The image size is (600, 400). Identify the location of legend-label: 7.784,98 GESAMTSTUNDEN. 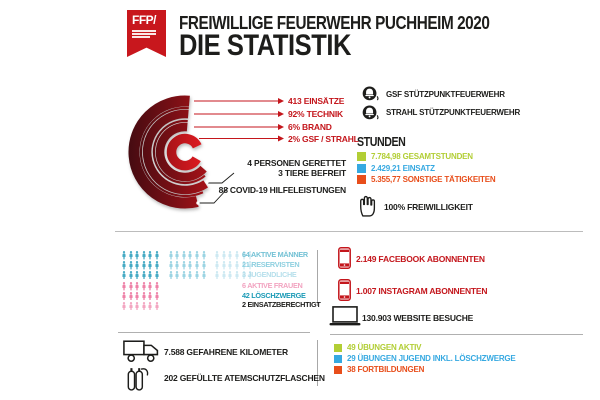
(422, 156).